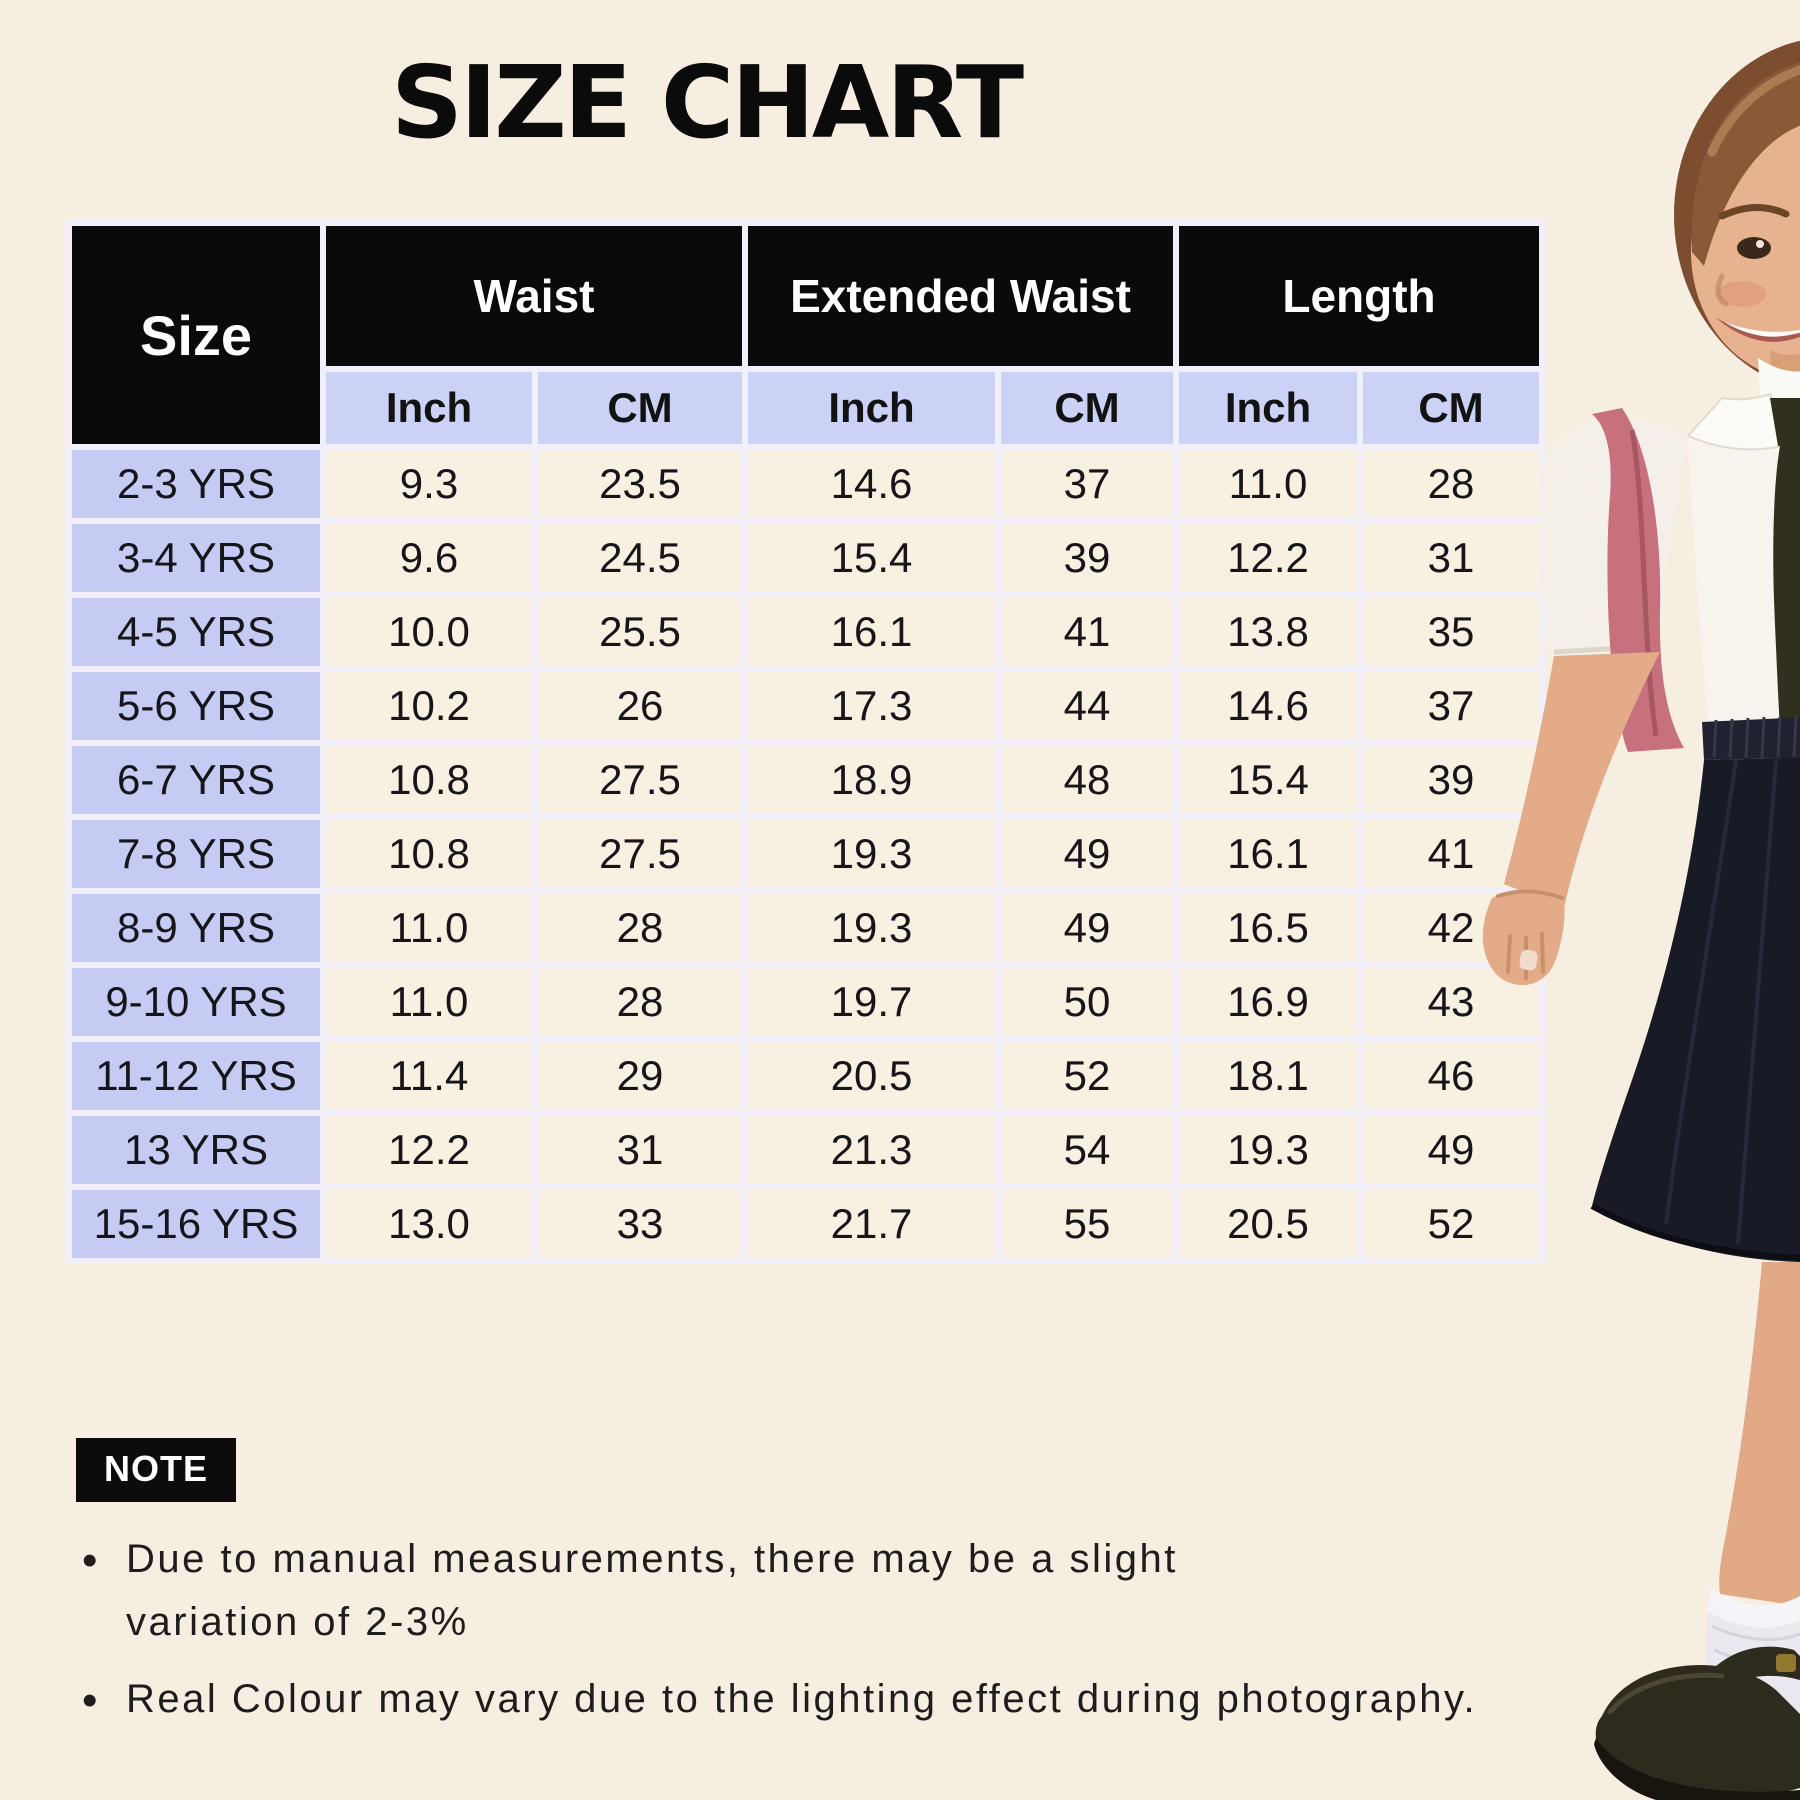  What do you see at coordinates (871, 1076) in the screenshot?
I see `measurement-cell: 20.5` at bounding box center [871, 1076].